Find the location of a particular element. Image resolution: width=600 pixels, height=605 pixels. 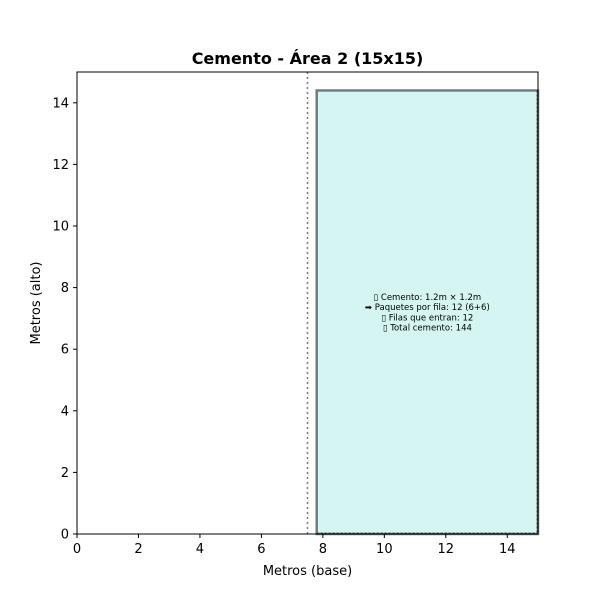

y-tick-label: 0 is located at coordinates (65, 535).